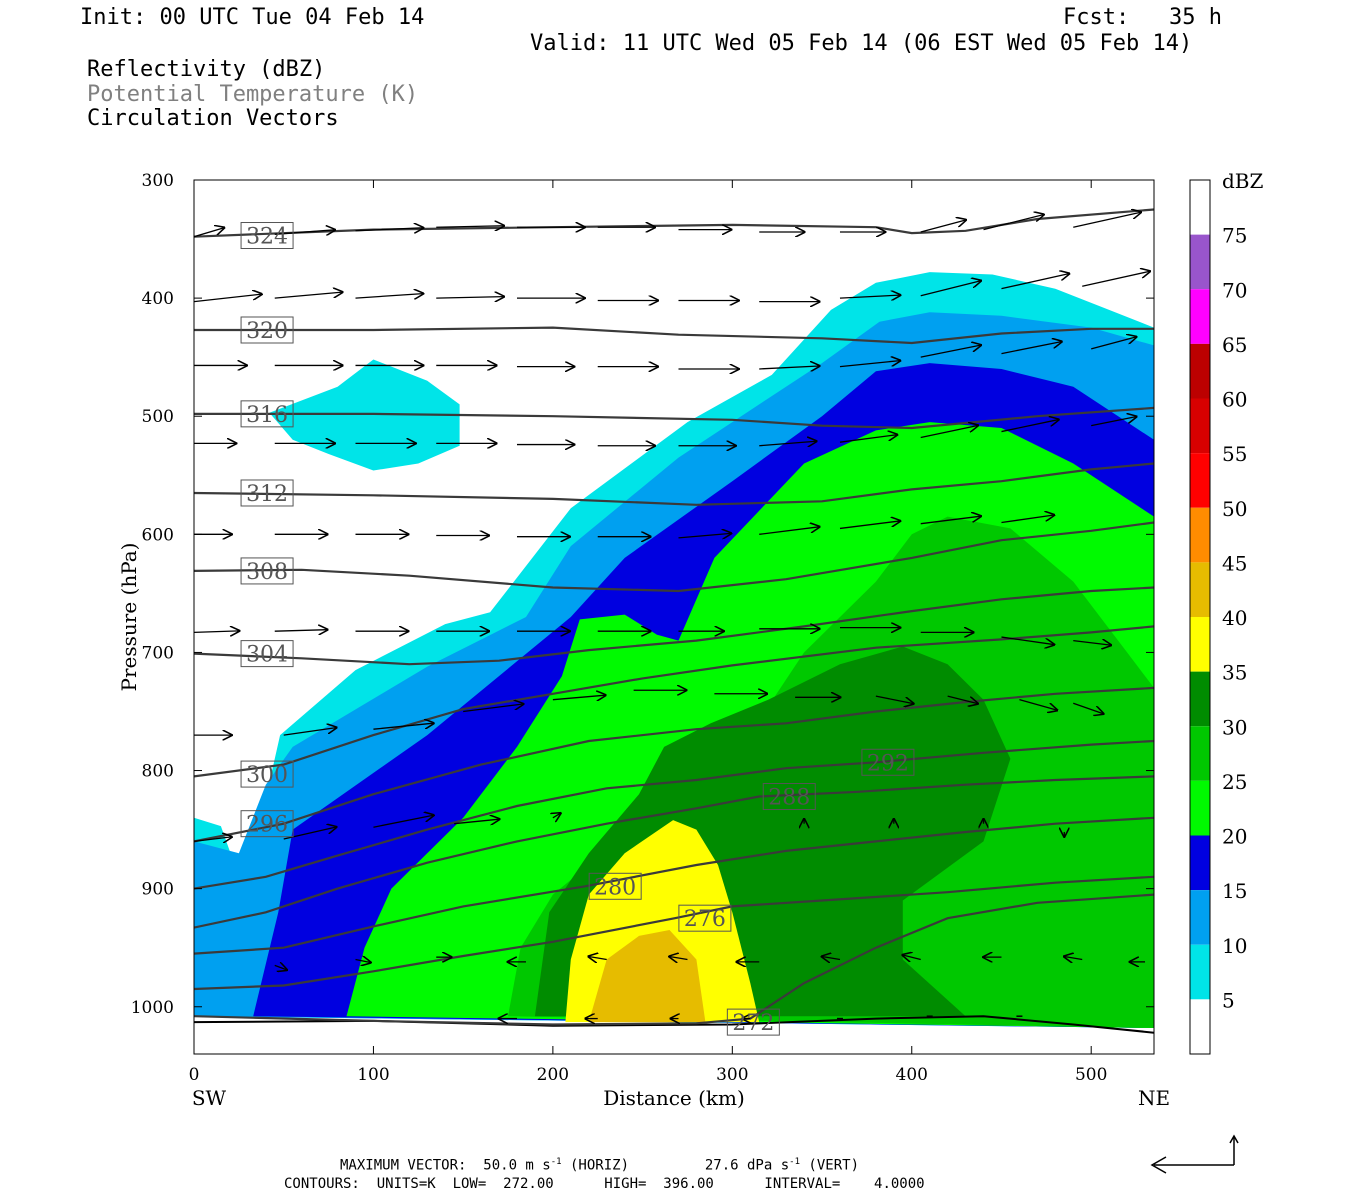  I want to click on colorbar-label: 35, so click(1234, 673).